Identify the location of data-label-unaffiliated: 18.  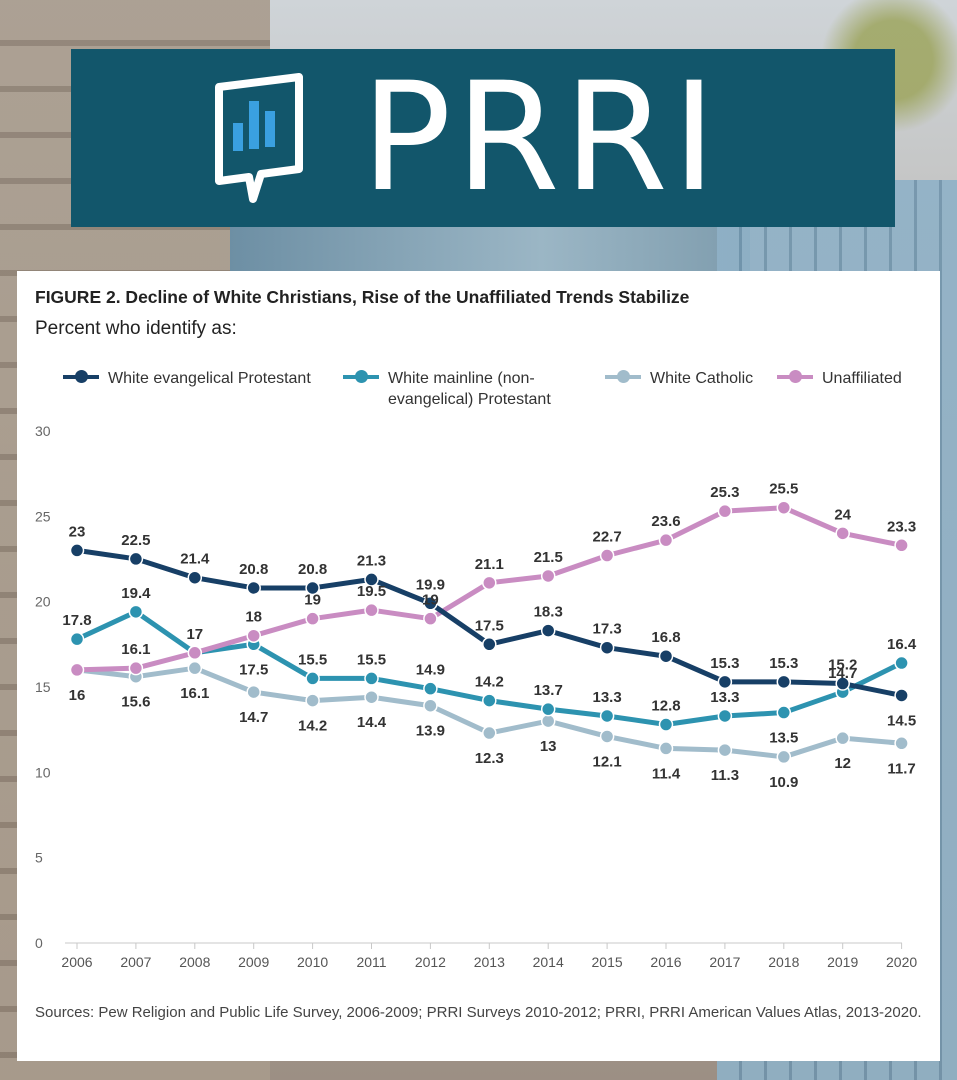
(253, 617).